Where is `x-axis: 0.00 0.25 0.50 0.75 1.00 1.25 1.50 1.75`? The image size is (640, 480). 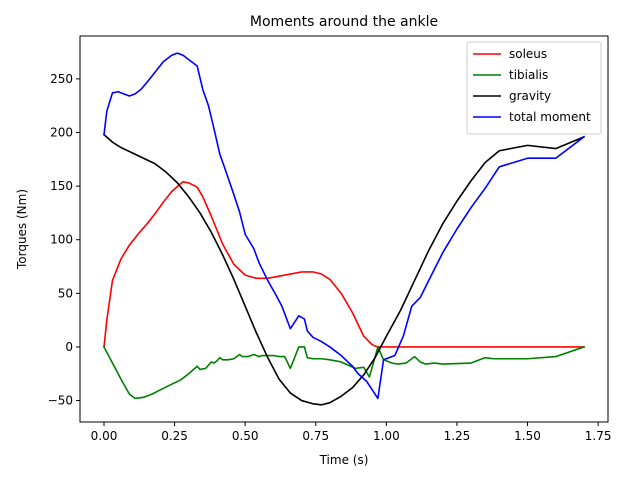 x-axis: 0.00 0.25 0.50 0.75 1.00 1.25 1.50 1.75 is located at coordinates (351, 432).